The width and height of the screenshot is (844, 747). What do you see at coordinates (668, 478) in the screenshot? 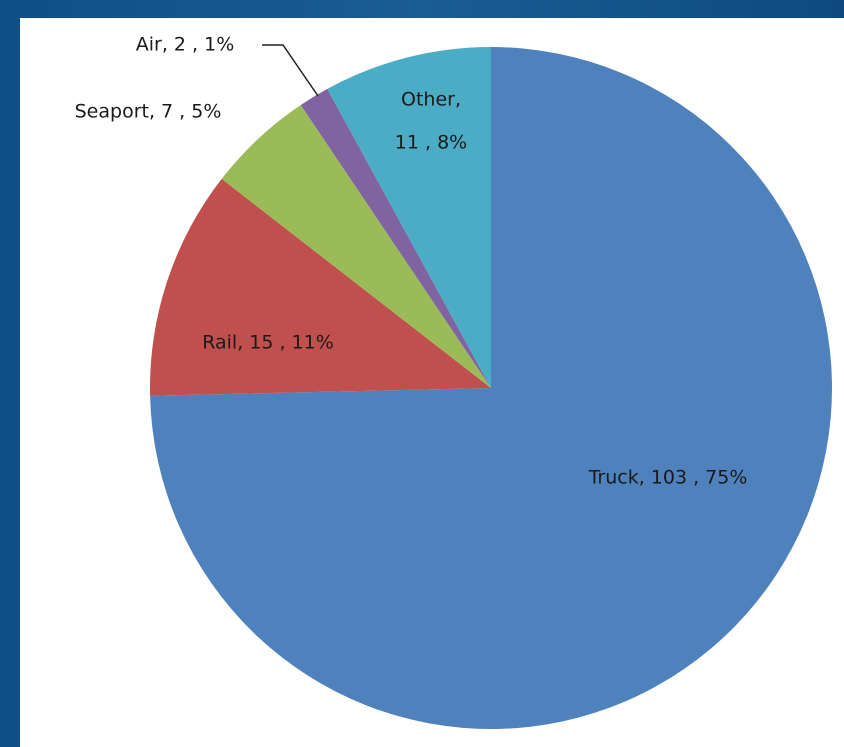
I see `data-label: Truck, 103 , 75%` at bounding box center [668, 478].